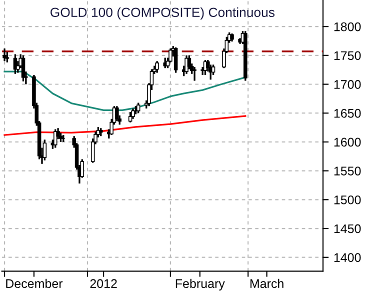  Describe the element at coordinates (347, 84) in the screenshot. I see `y-tick-label: 1700` at that location.